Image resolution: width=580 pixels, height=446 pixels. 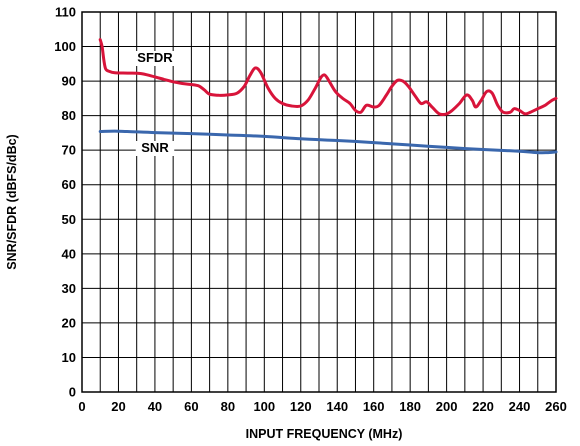 I want to click on y-tick-label: 20, so click(x=69, y=322).